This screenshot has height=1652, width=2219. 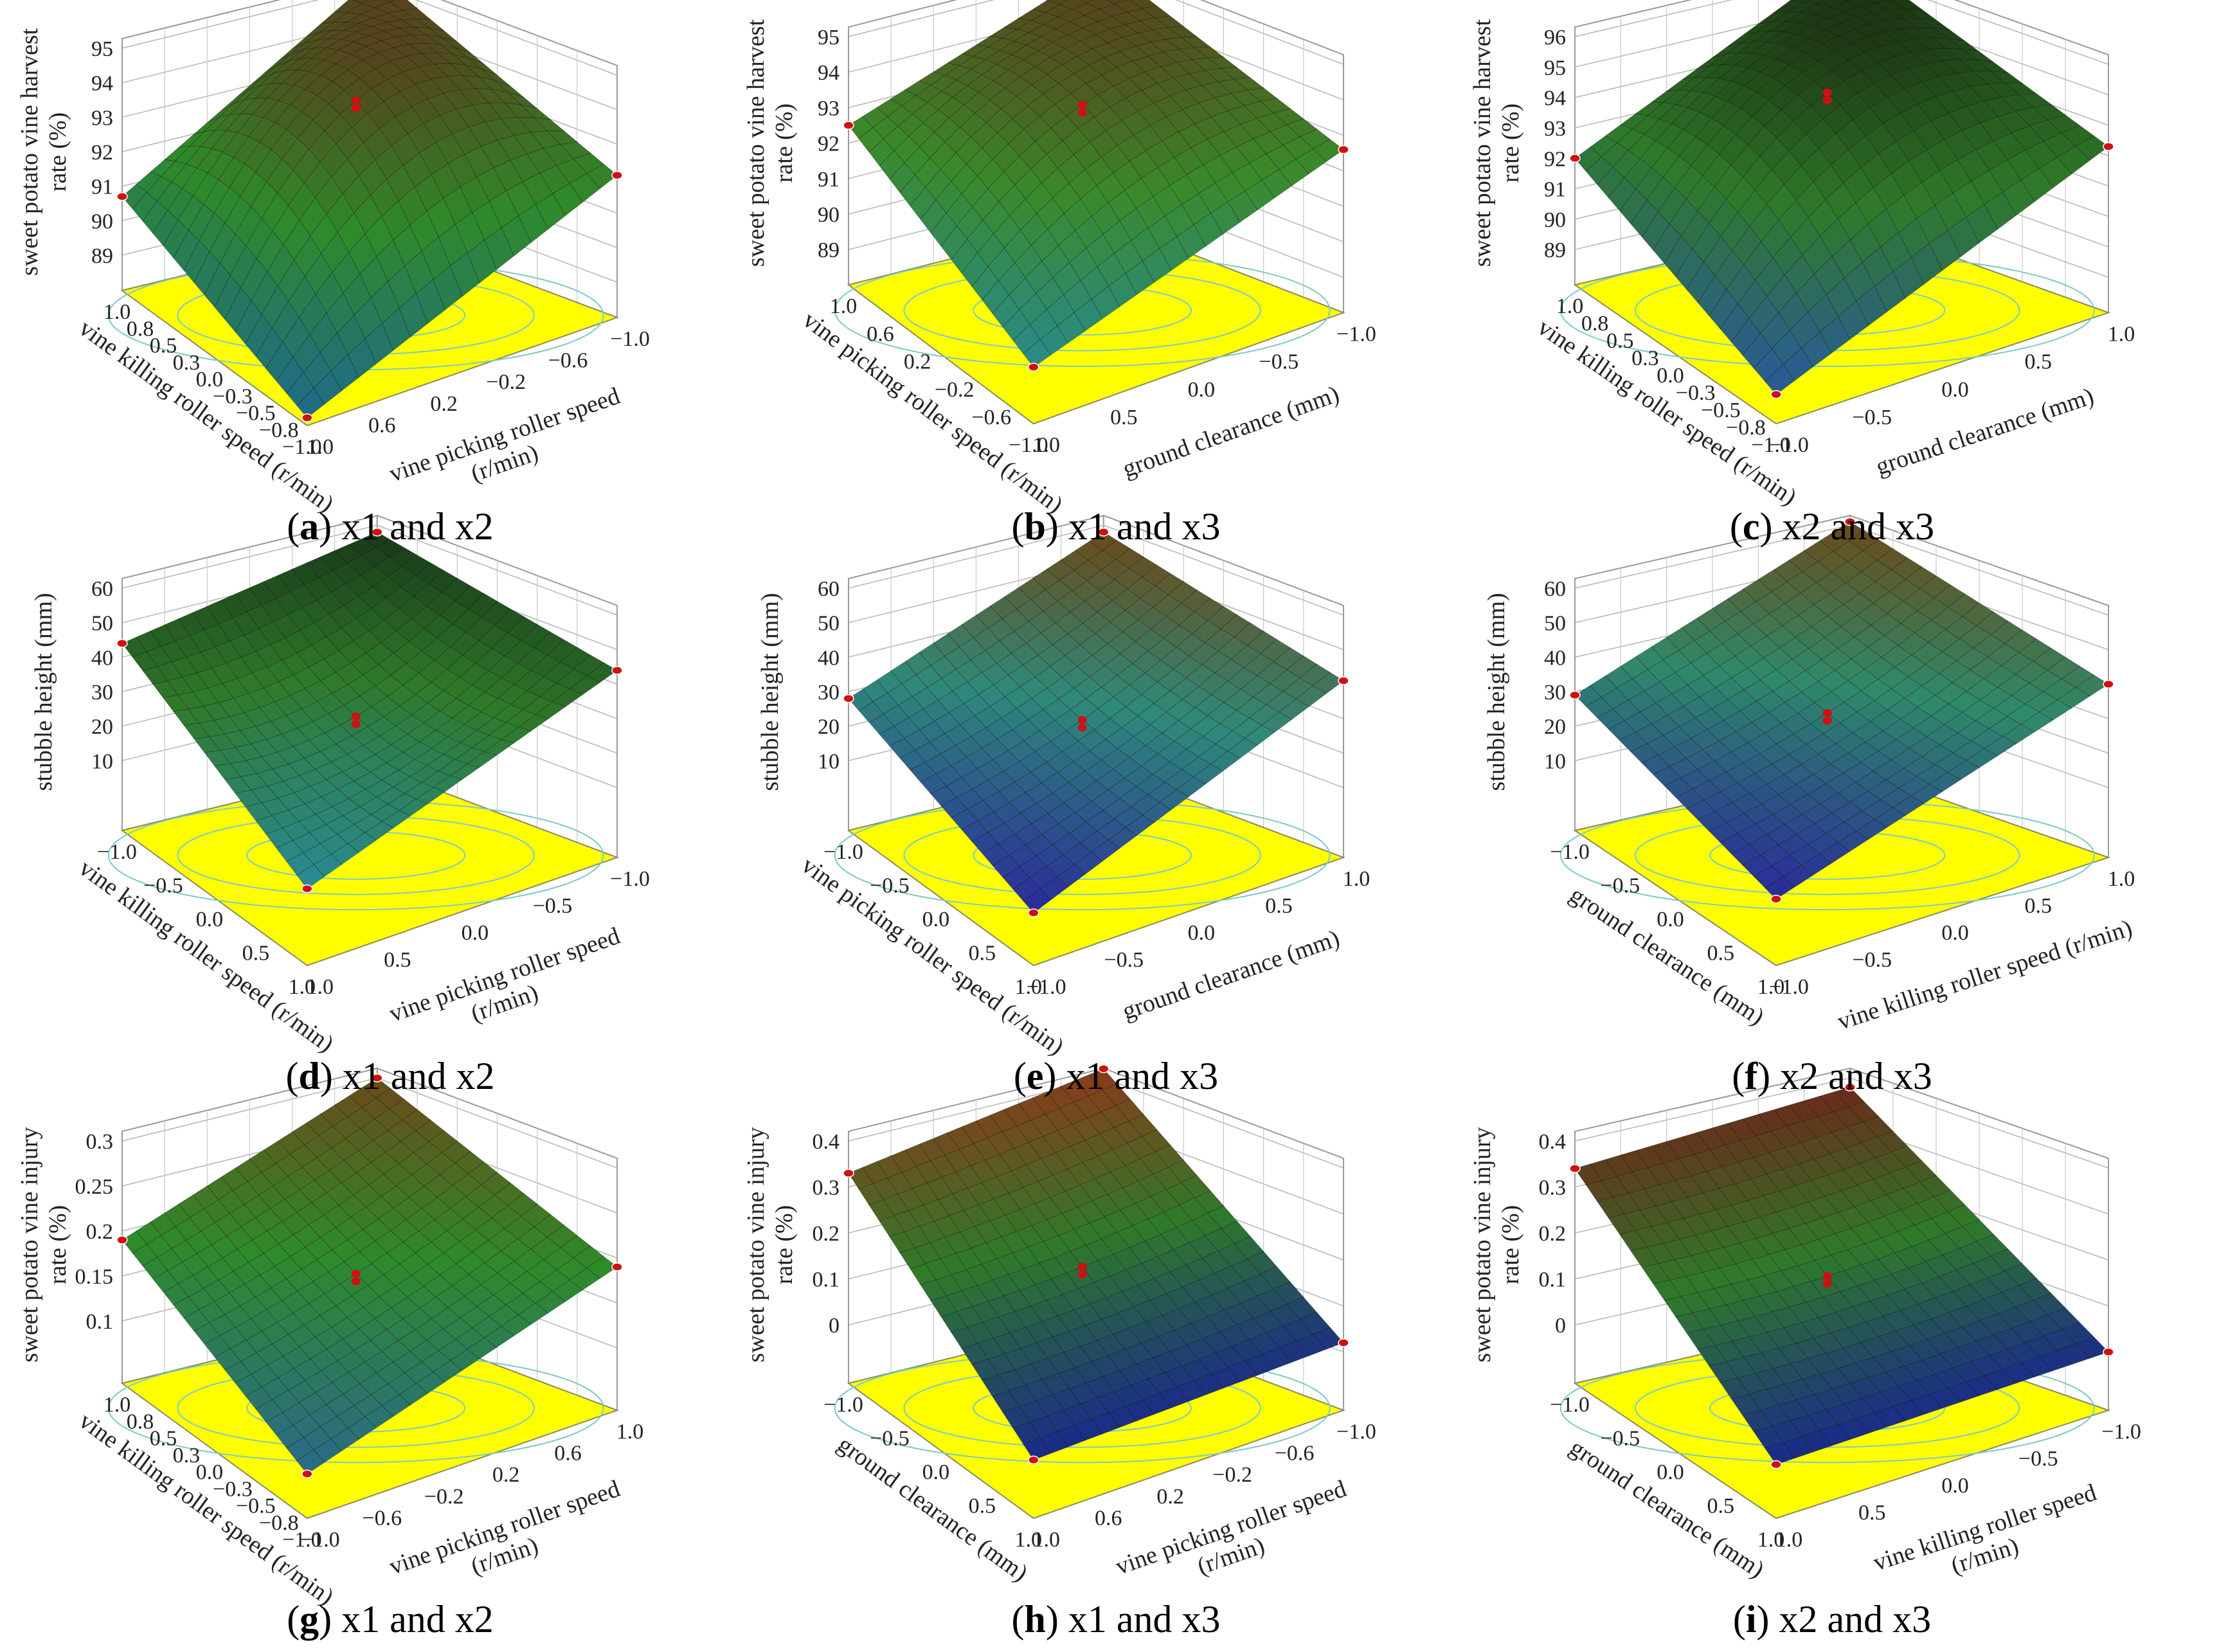 I want to click on z-tick-label: 89, so click(x=1555, y=250).